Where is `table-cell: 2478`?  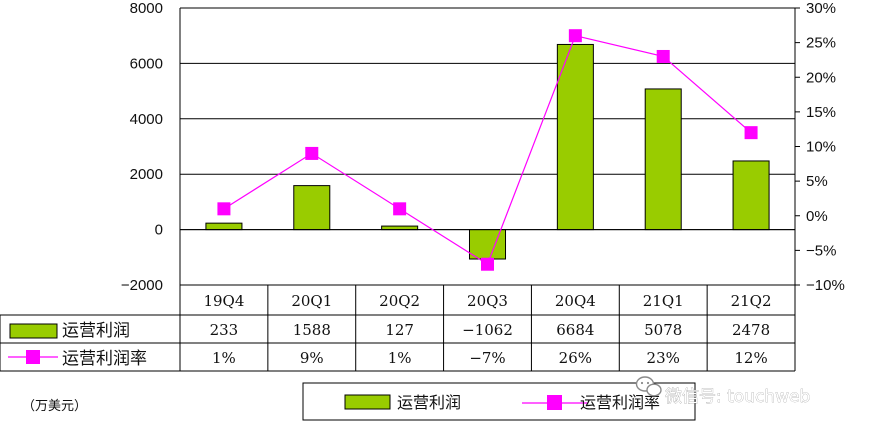 table-cell: 2478 is located at coordinates (751, 330).